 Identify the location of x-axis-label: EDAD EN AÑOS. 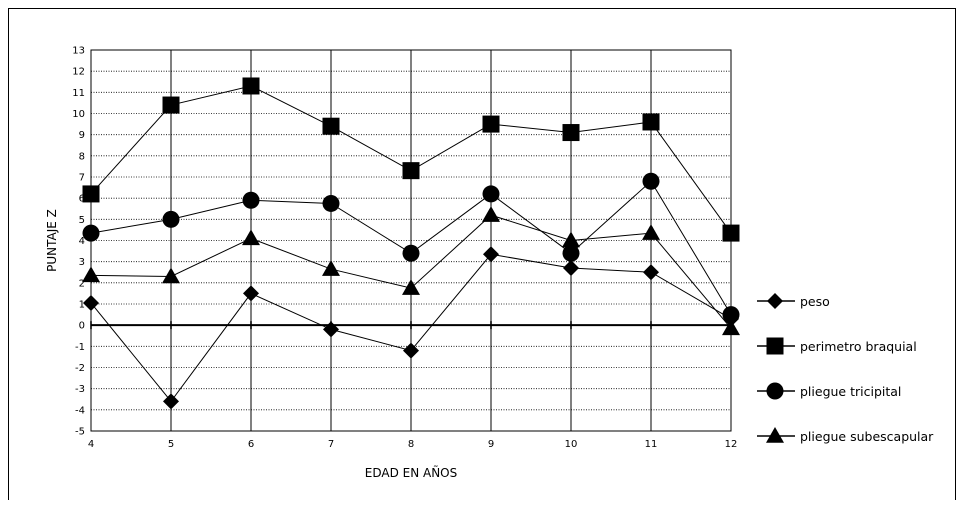
(411, 472).